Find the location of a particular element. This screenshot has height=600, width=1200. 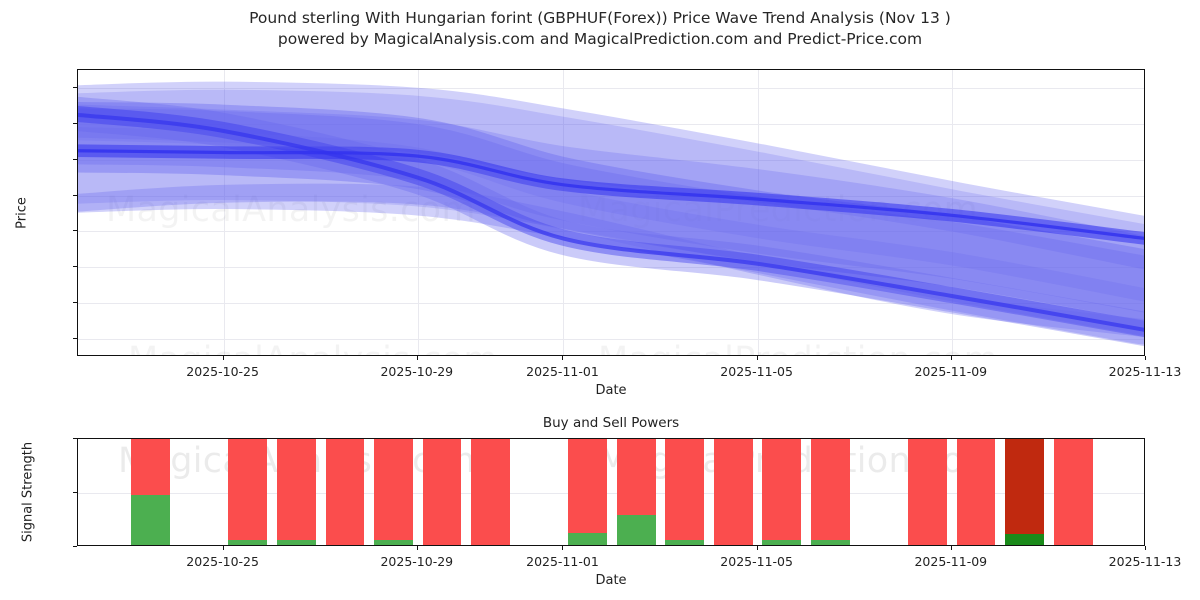

price-x-tick-label: 2025-11-05 is located at coordinates (756, 371).